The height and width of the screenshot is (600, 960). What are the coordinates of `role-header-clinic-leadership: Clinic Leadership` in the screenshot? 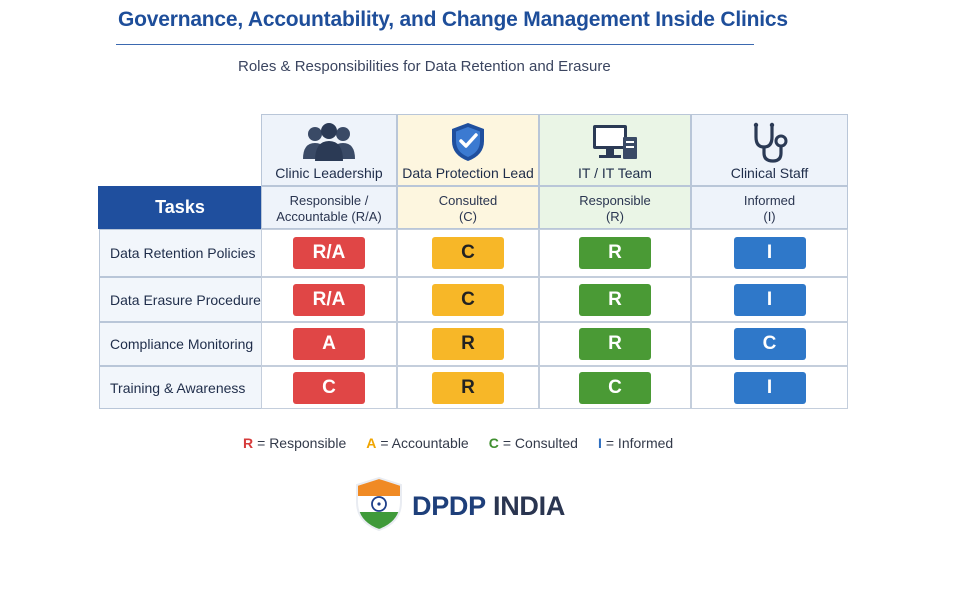 It's located at (329, 150).